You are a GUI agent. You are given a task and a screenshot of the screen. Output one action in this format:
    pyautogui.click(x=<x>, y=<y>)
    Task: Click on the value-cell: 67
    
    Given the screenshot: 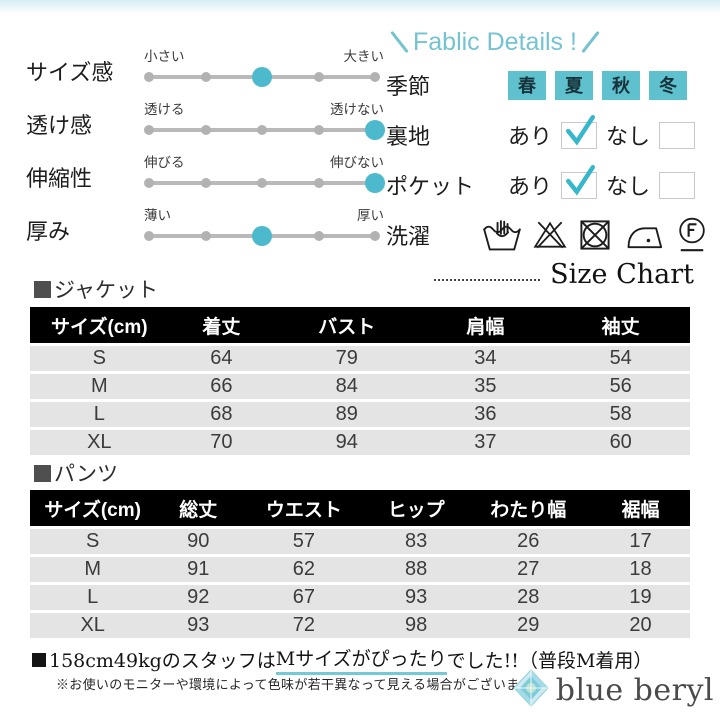 What is the action you would take?
    pyautogui.click(x=304, y=597)
    